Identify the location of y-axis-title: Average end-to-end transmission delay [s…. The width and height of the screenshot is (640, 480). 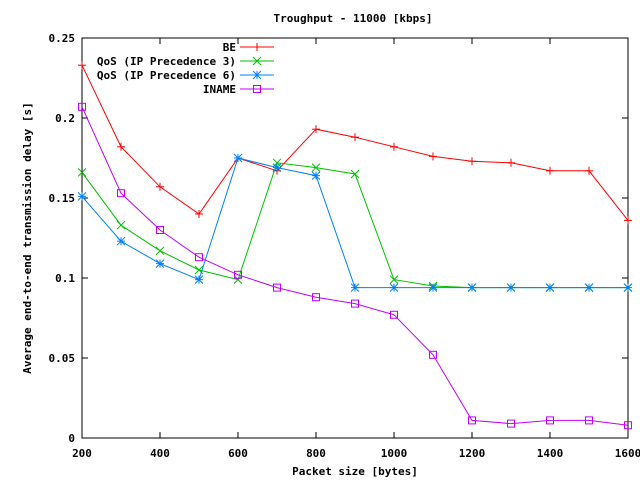
(27, 238).